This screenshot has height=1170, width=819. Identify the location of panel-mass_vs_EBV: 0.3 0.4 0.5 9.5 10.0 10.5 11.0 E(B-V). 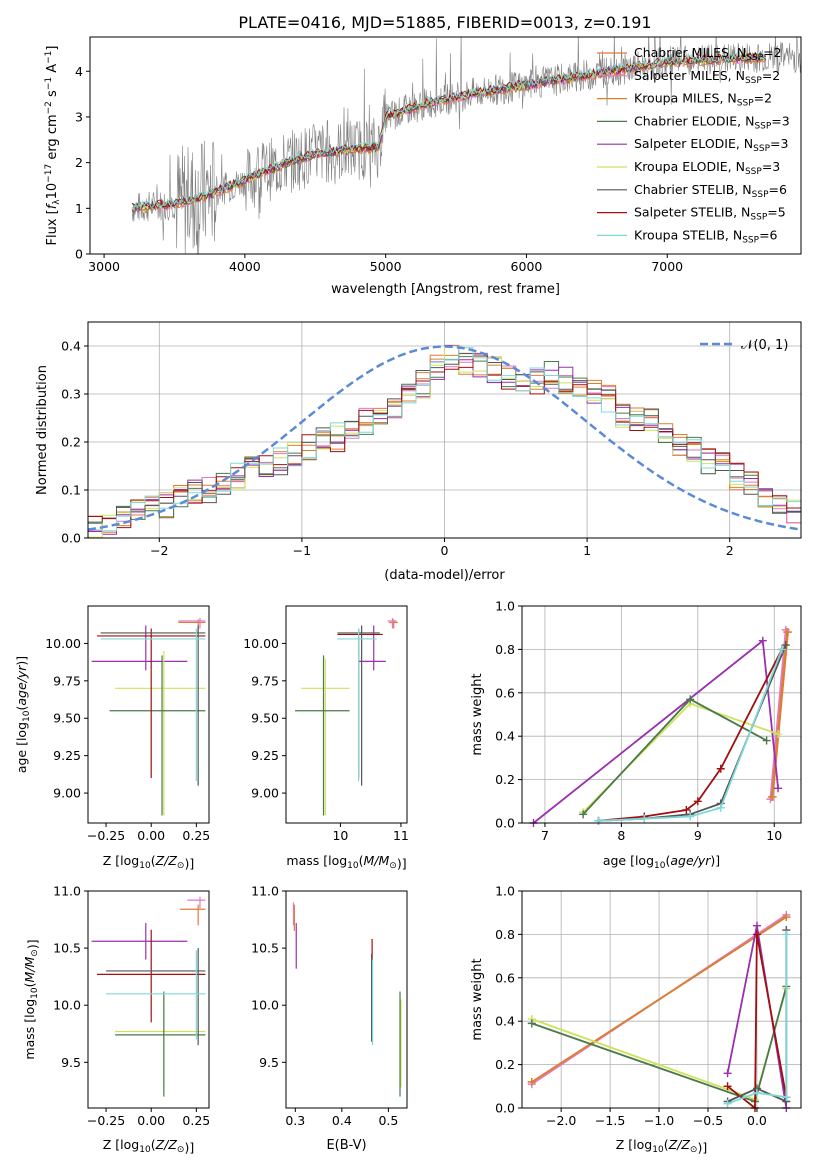
(329, 1018).